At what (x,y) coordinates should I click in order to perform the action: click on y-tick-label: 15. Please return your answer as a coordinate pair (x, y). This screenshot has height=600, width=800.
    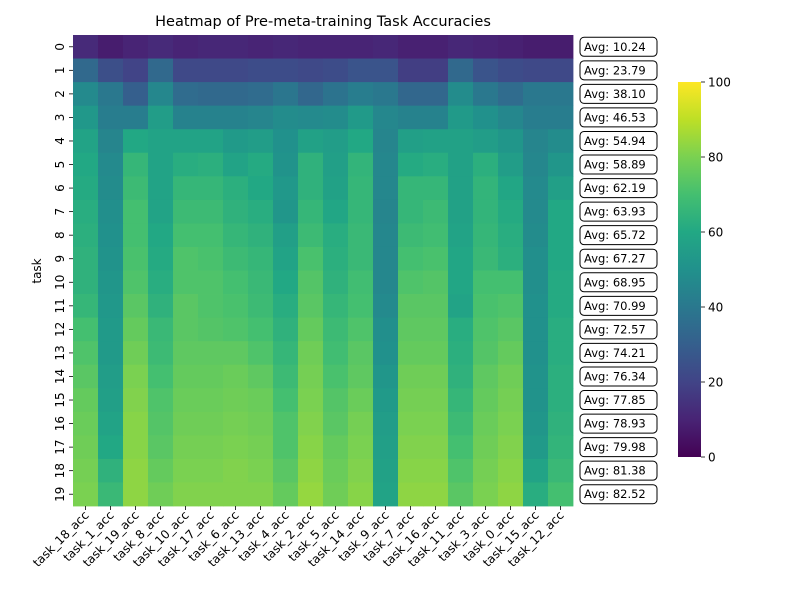
    Looking at the image, I should click on (60, 399).